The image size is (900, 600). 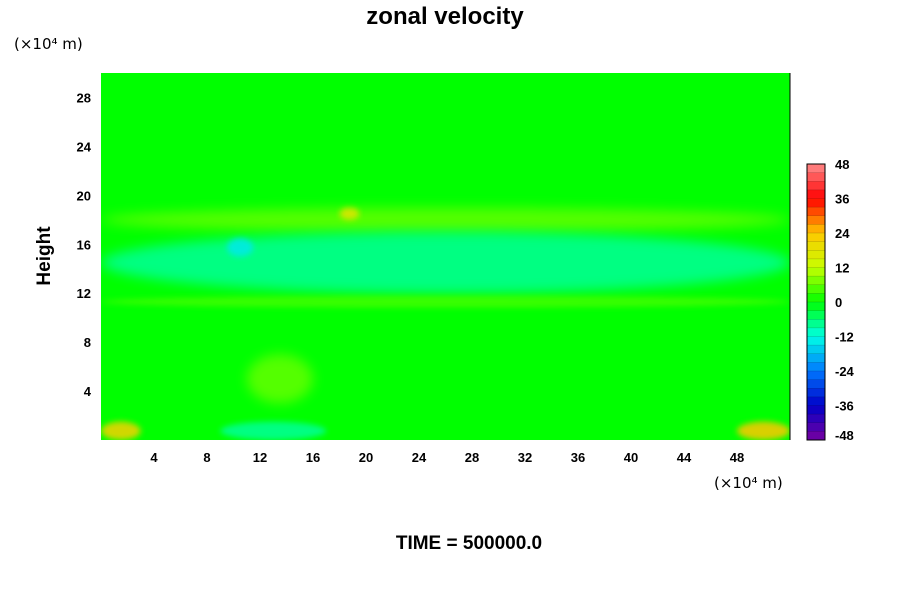 I want to click on heatmap-region-bl-easterly-center, so click(x=273, y=430).